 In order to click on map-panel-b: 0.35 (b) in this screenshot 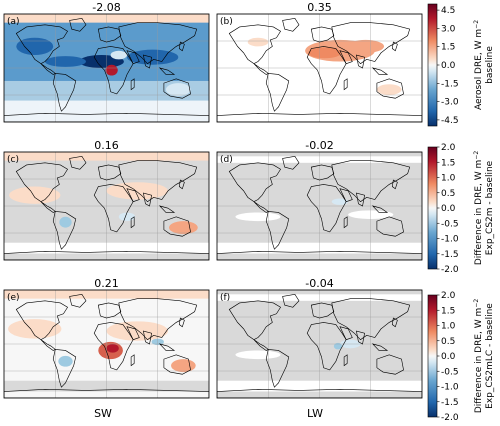, I will do `click(319, 62)`.